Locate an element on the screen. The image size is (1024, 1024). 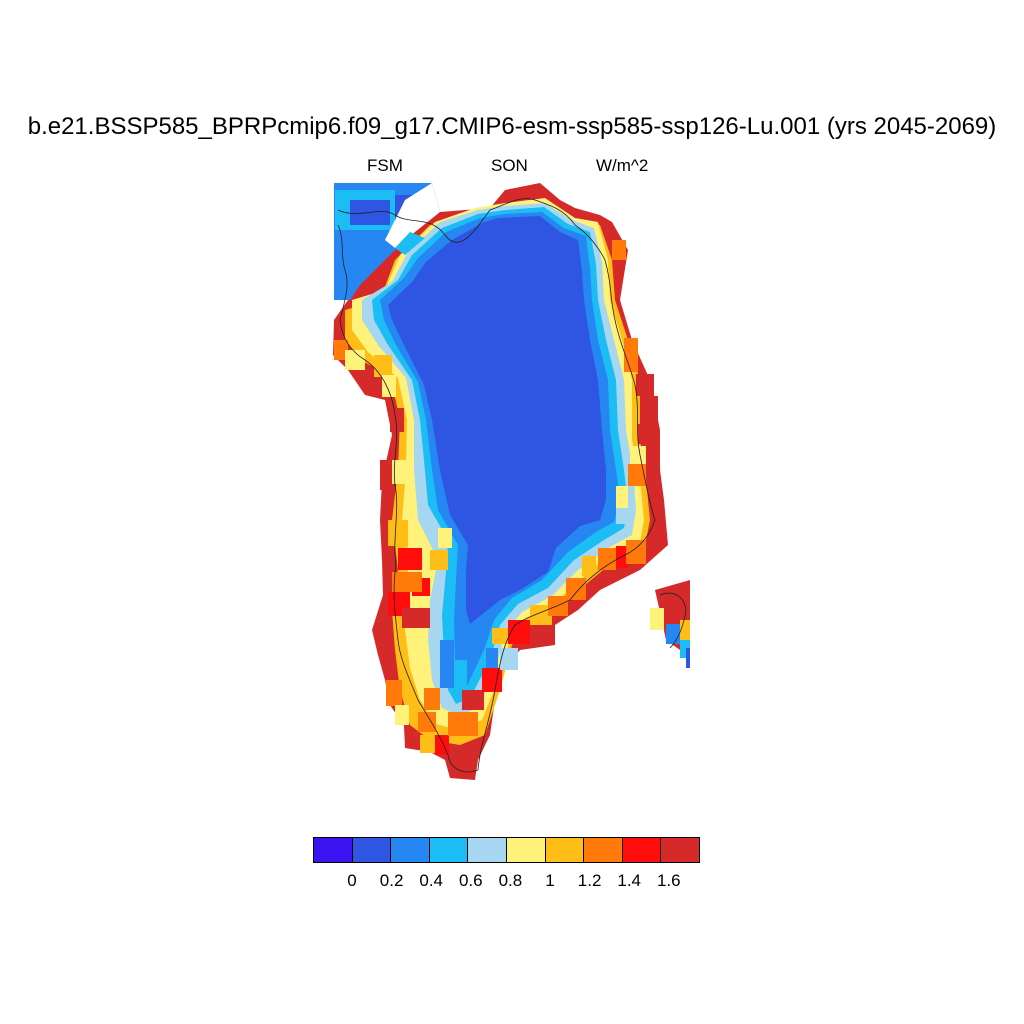
colorbar is located at coordinates (506, 850).